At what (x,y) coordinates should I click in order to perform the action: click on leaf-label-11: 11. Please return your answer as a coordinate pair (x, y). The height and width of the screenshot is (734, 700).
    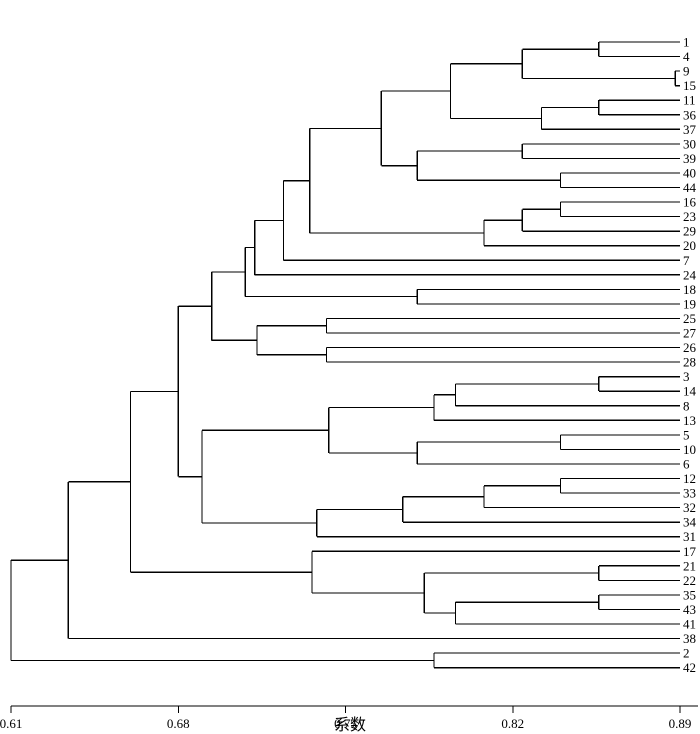
    Looking at the image, I should click on (689, 100).